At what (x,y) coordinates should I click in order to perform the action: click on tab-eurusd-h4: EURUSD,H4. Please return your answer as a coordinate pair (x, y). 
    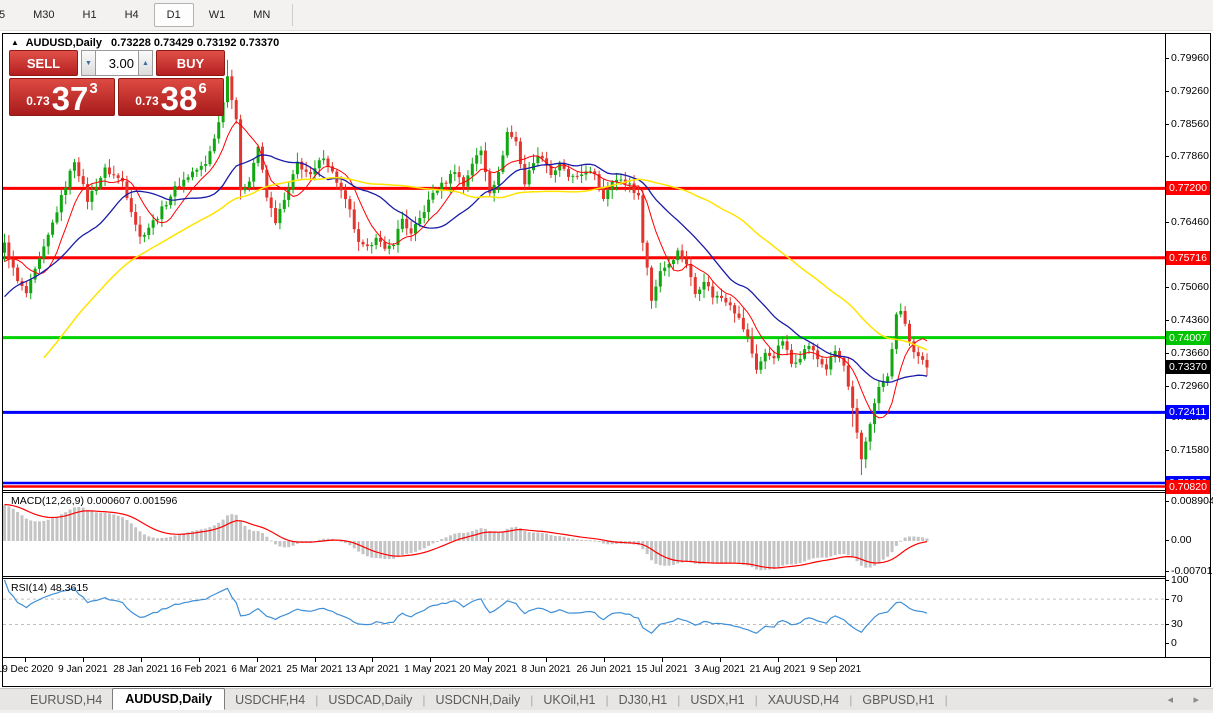
    Looking at the image, I should click on (66, 699).